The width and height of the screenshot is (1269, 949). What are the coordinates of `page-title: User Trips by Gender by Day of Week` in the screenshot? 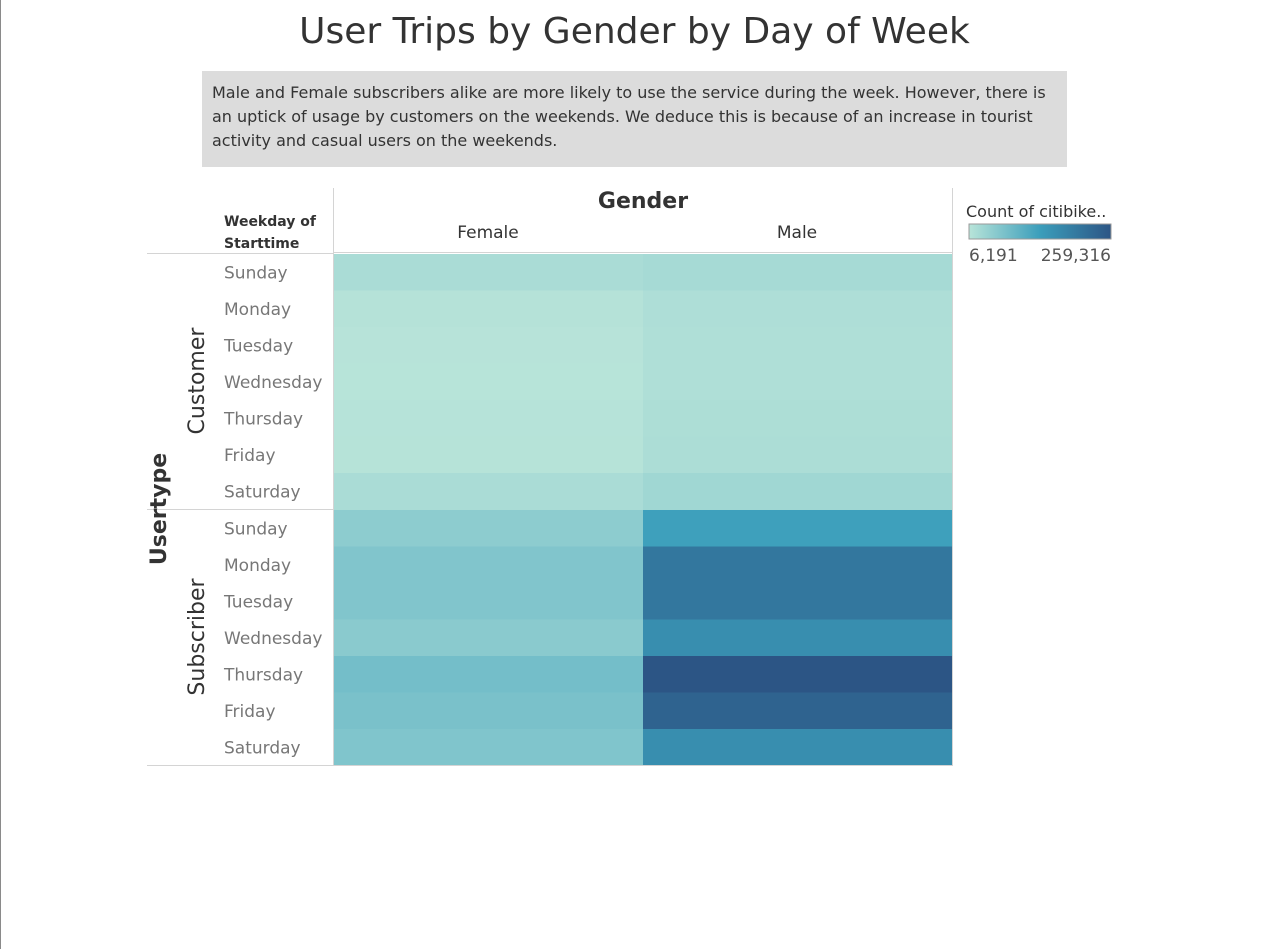 It's located at (634, 31).